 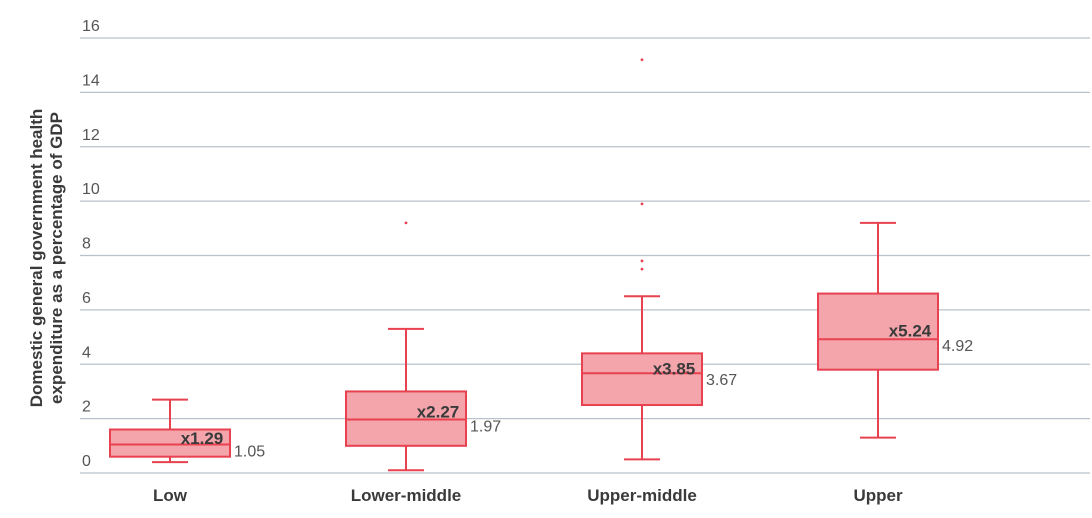 What do you see at coordinates (910, 331) in the screenshot?
I see `mean-label: x5.24` at bounding box center [910, 331].